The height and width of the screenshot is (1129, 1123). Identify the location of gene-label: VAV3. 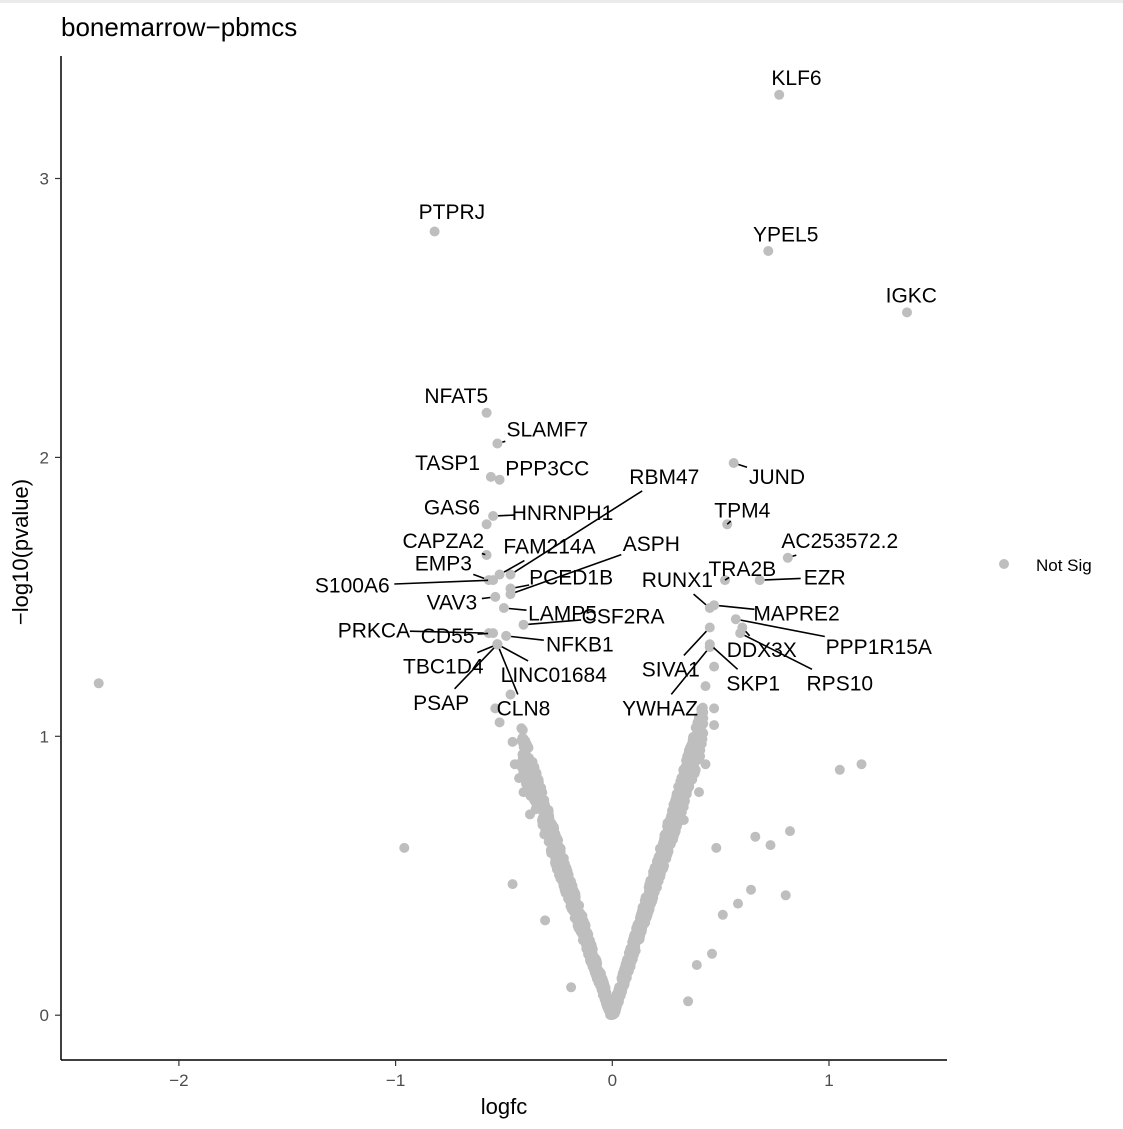
(452, 602).